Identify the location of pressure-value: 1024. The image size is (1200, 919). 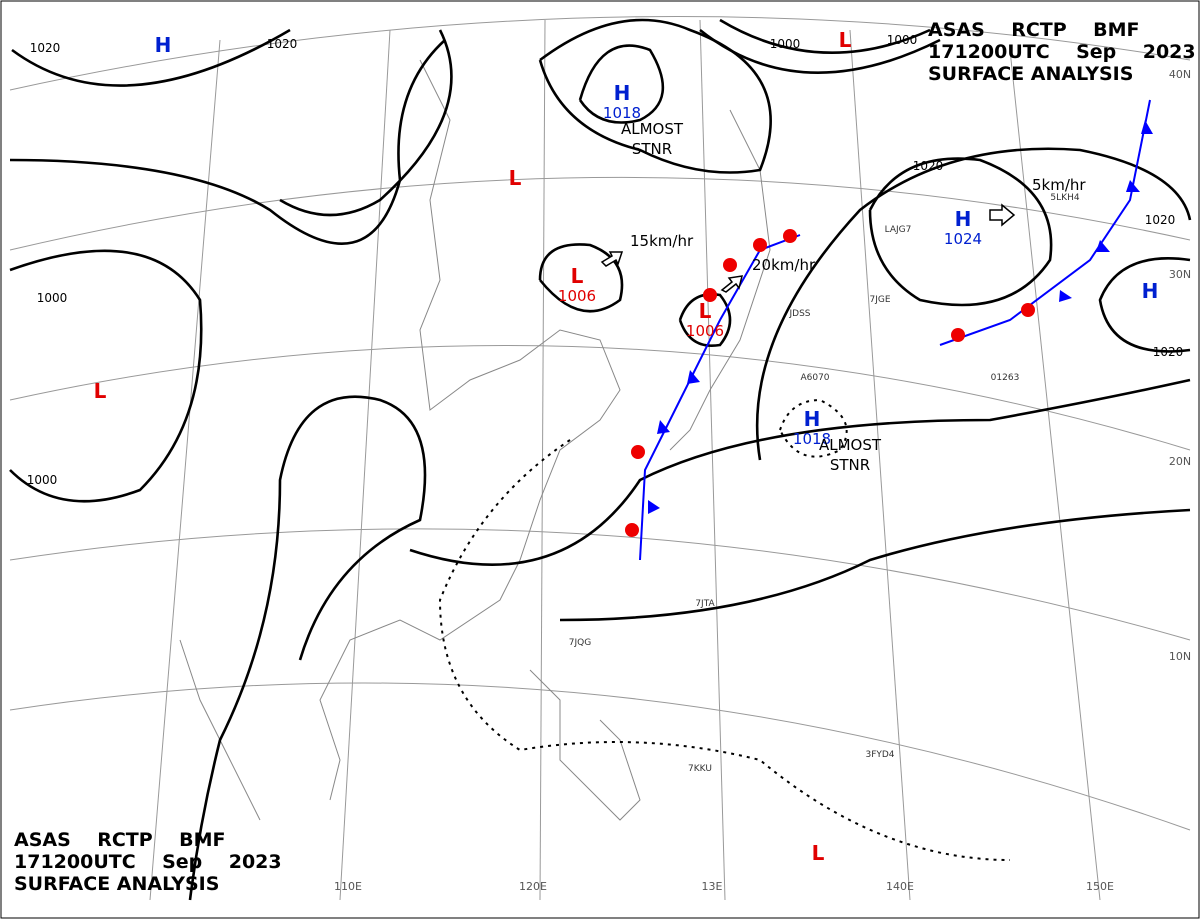
(963, 239).